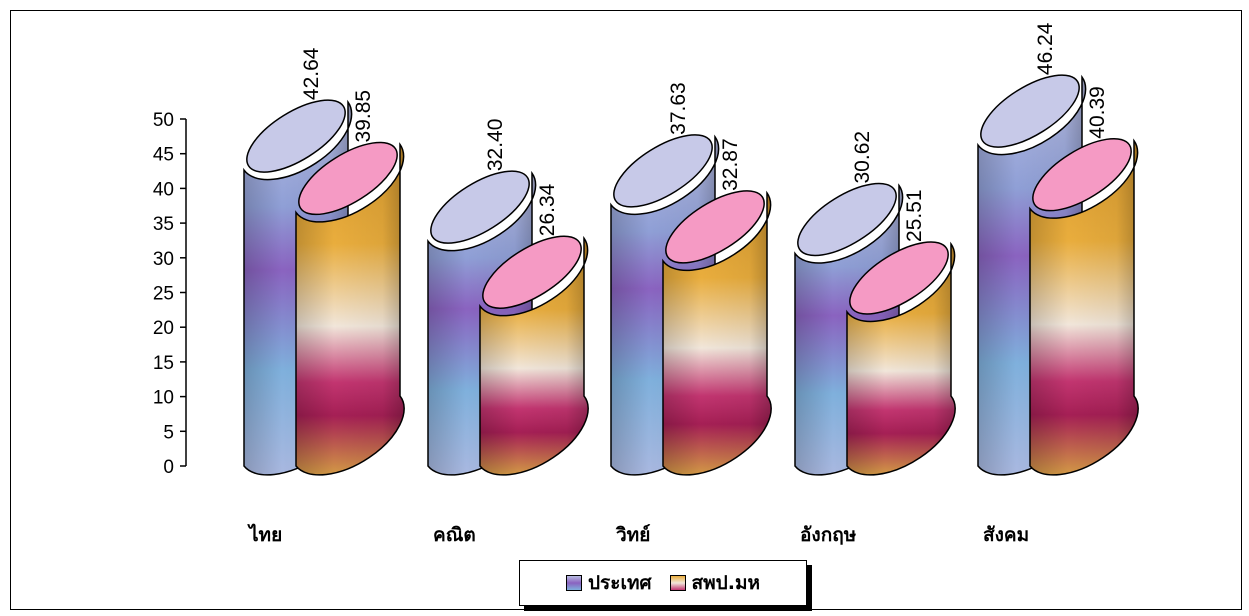  Describe the element at coordinates (862, 157) in the screenshot. I see `data-label: 30.62` at that location.